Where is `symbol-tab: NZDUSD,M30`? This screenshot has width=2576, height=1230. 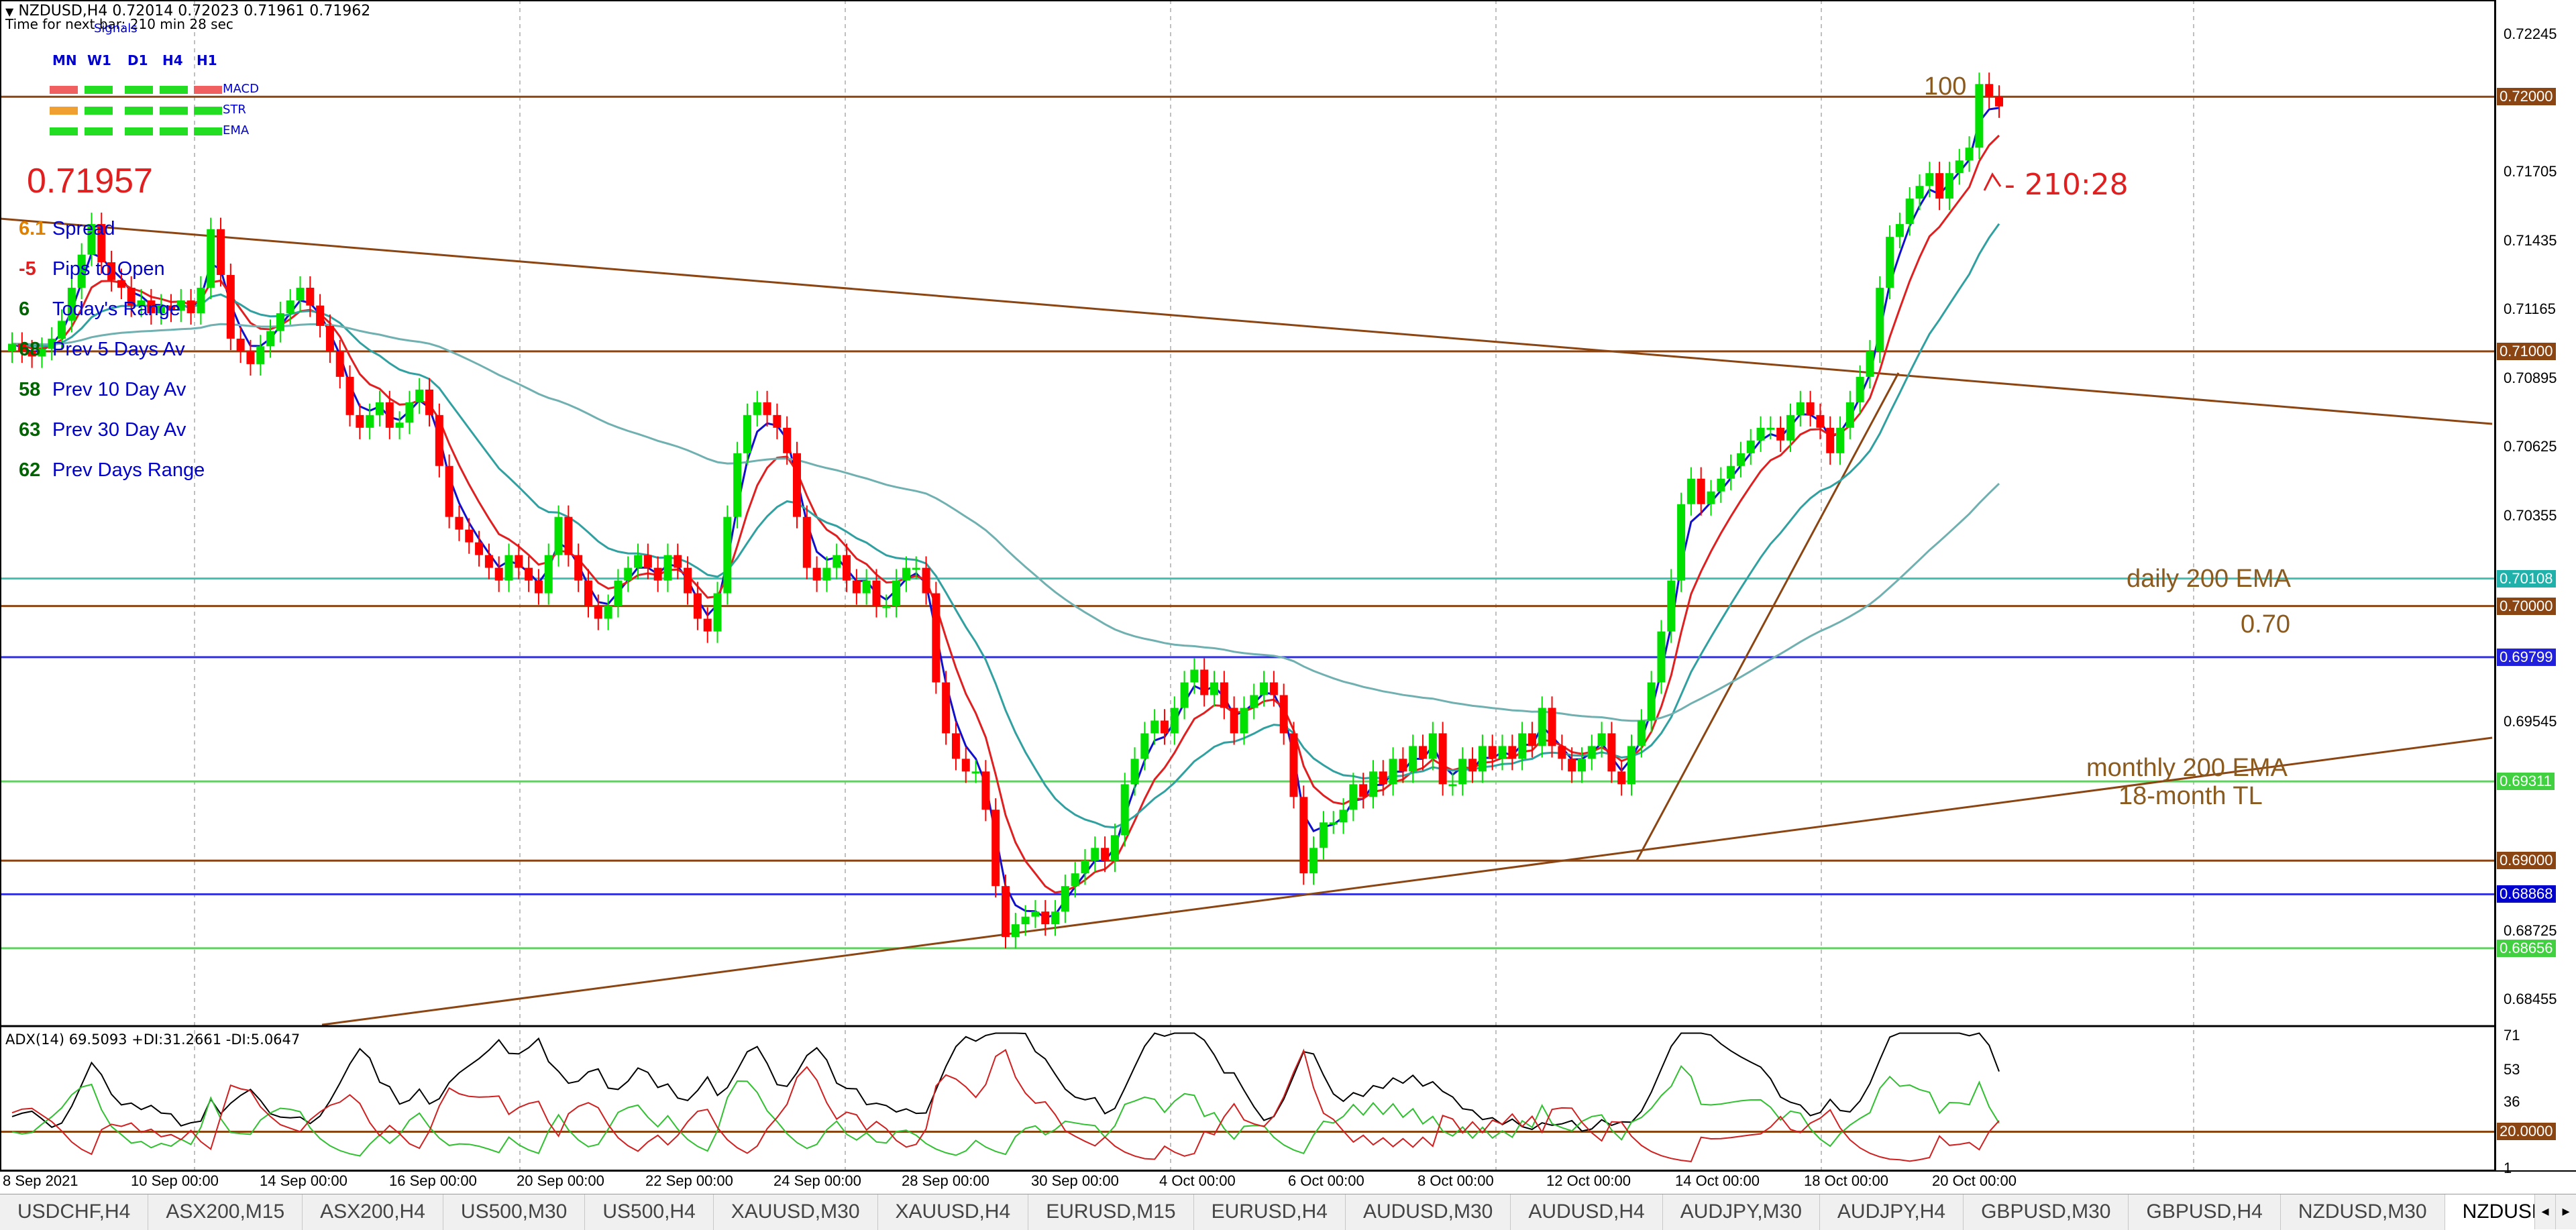 symbol-tab: NZDUSD,M30 is located at coordinates (2363, 1212).